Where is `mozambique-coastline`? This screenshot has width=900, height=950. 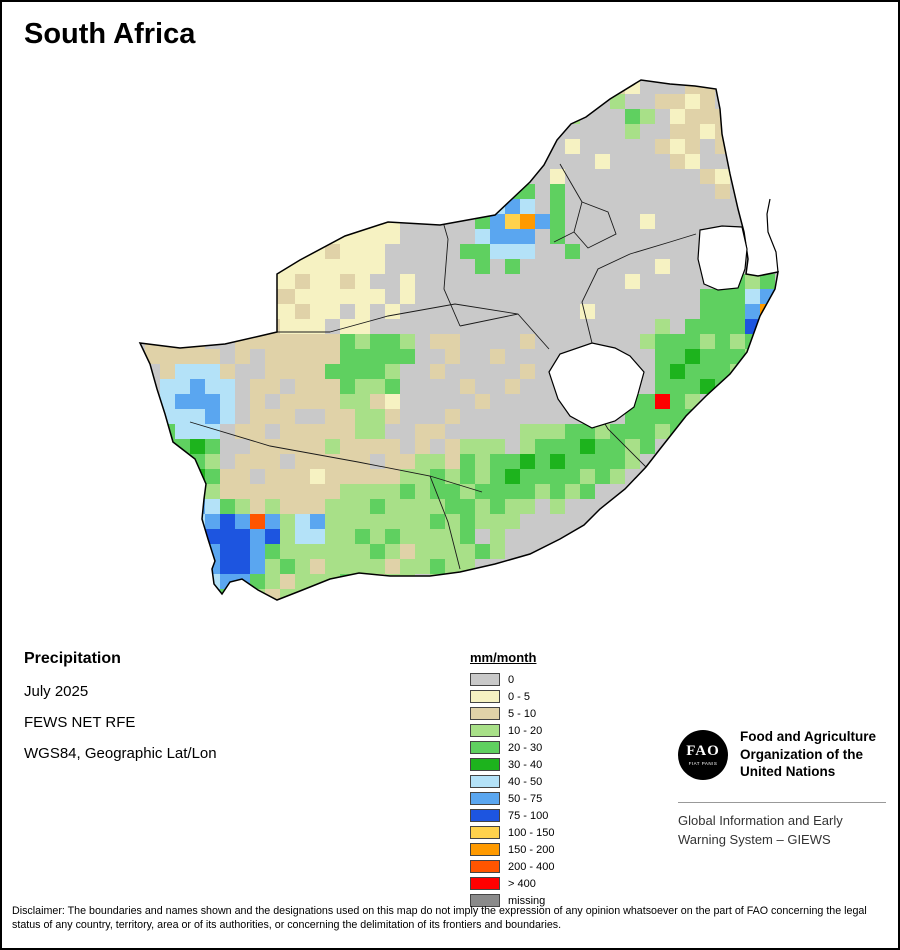 mozambique-coastline is located at coordinates (772, 235).